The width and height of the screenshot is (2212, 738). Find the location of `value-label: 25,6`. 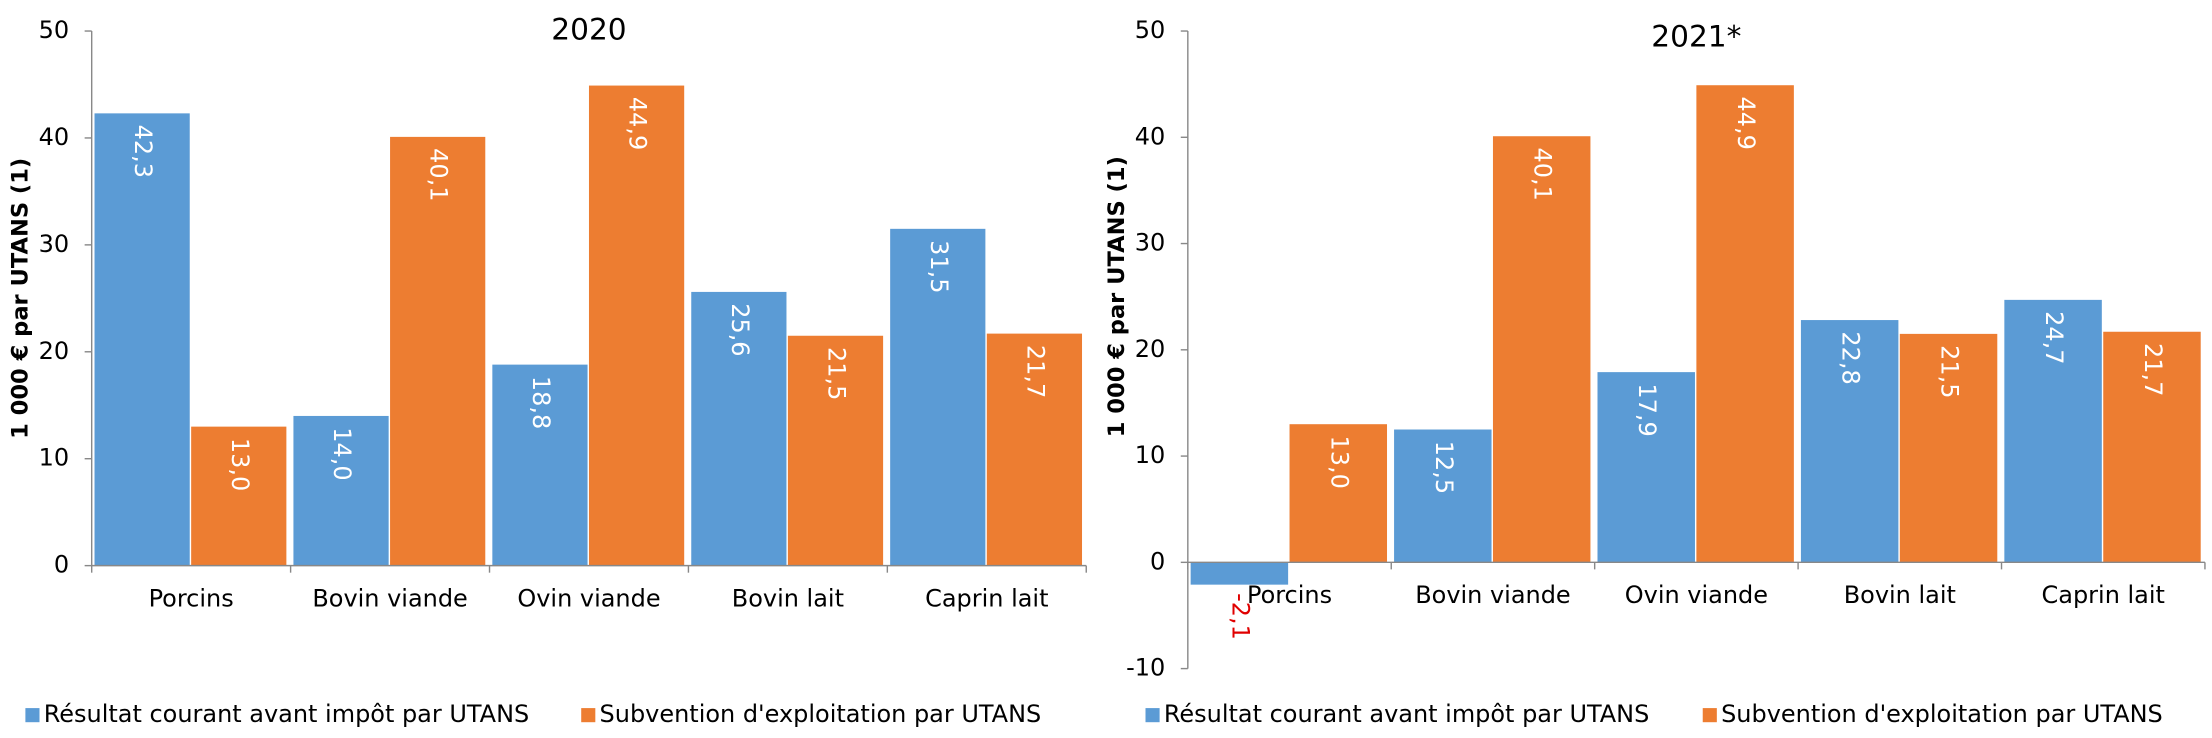

value-label: 25,6 is located at coordinates (740, 329).